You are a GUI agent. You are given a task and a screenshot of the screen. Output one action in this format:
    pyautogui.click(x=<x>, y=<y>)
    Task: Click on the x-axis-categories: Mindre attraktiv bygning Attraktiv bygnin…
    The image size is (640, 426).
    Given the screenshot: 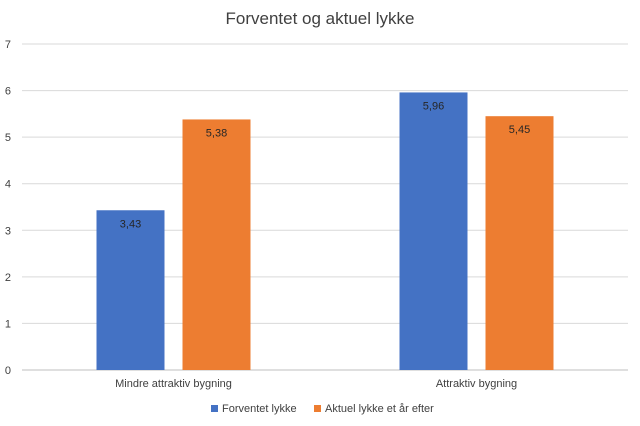 What is the action you would take?
    pyautogui.click(x=316, y=384)
    